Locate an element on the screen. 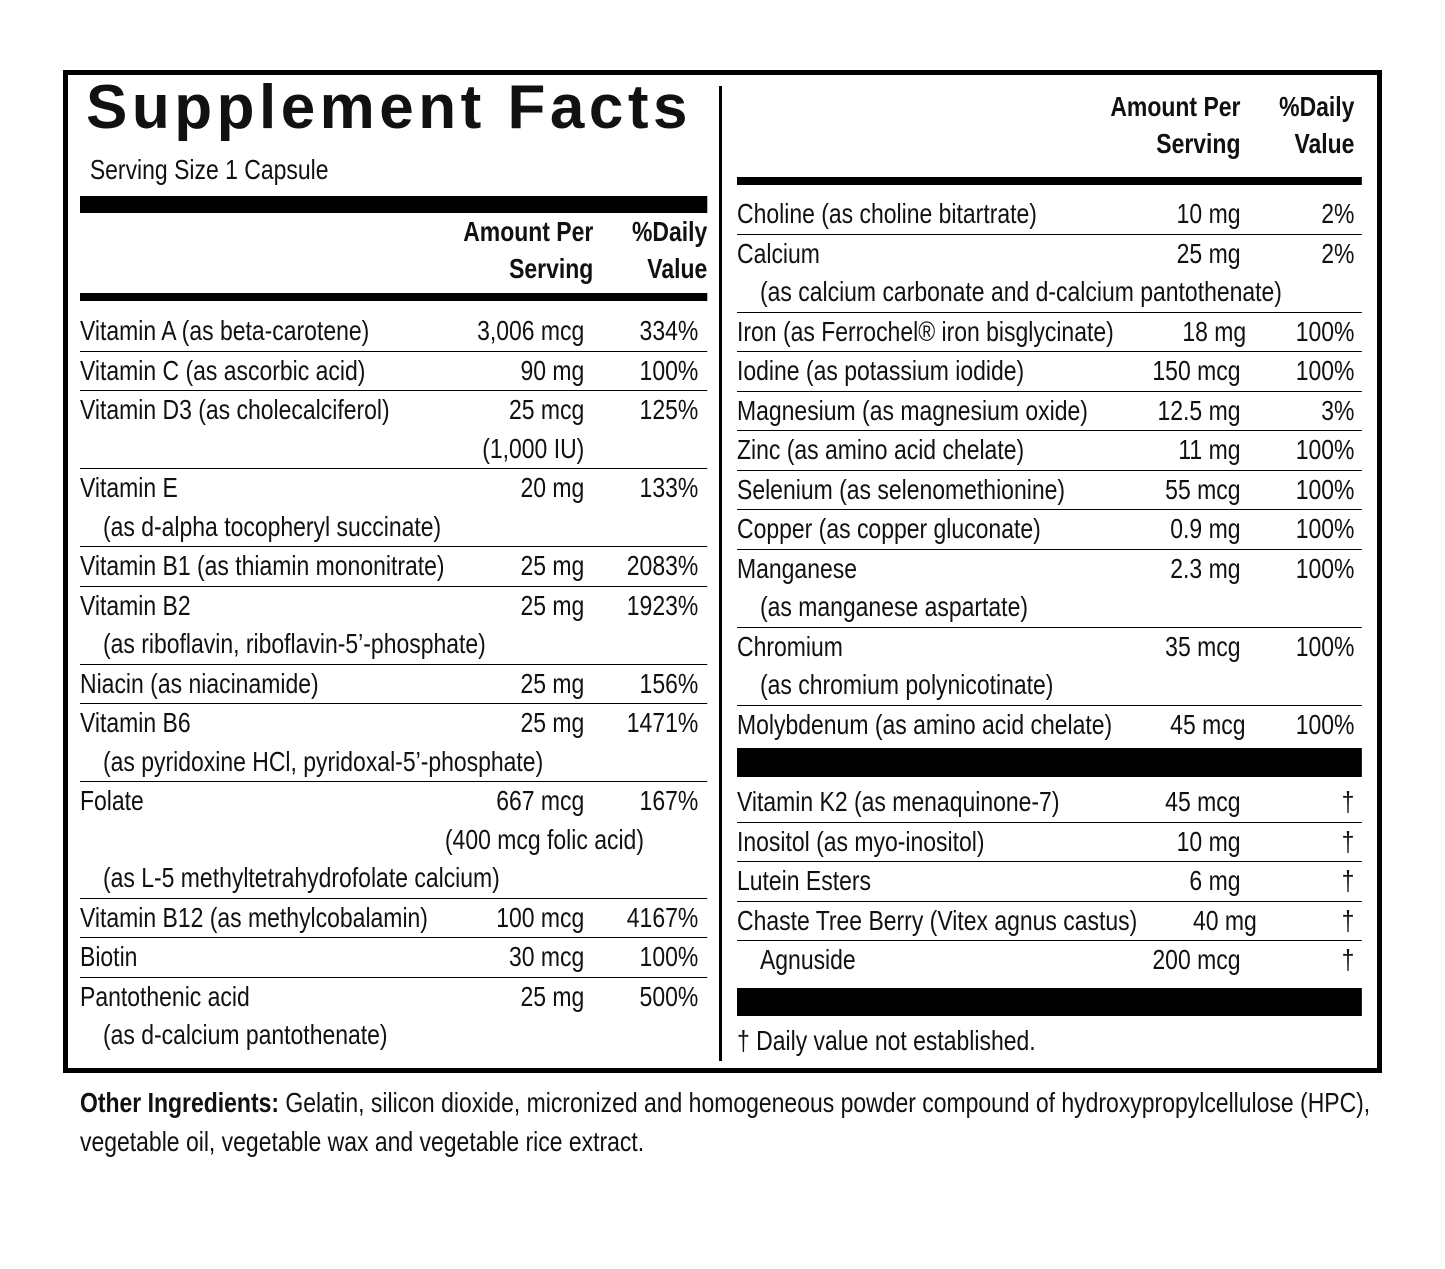  nutrient-name: Vitamin K2 (as menaquinone-7) is located at coordinates (898, 801).